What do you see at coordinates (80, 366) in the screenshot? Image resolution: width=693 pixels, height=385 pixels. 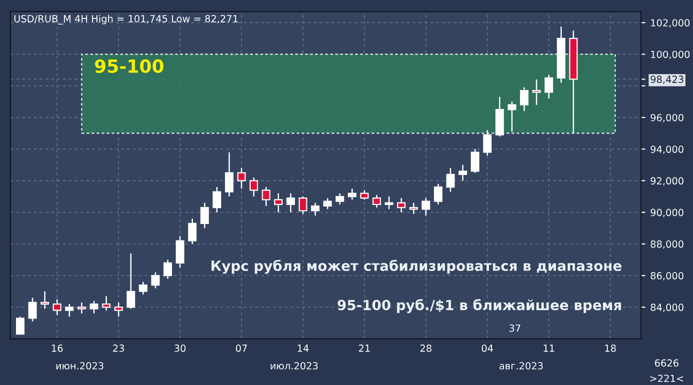 I see `text: июн.2023` at bounding box center [80, 366].